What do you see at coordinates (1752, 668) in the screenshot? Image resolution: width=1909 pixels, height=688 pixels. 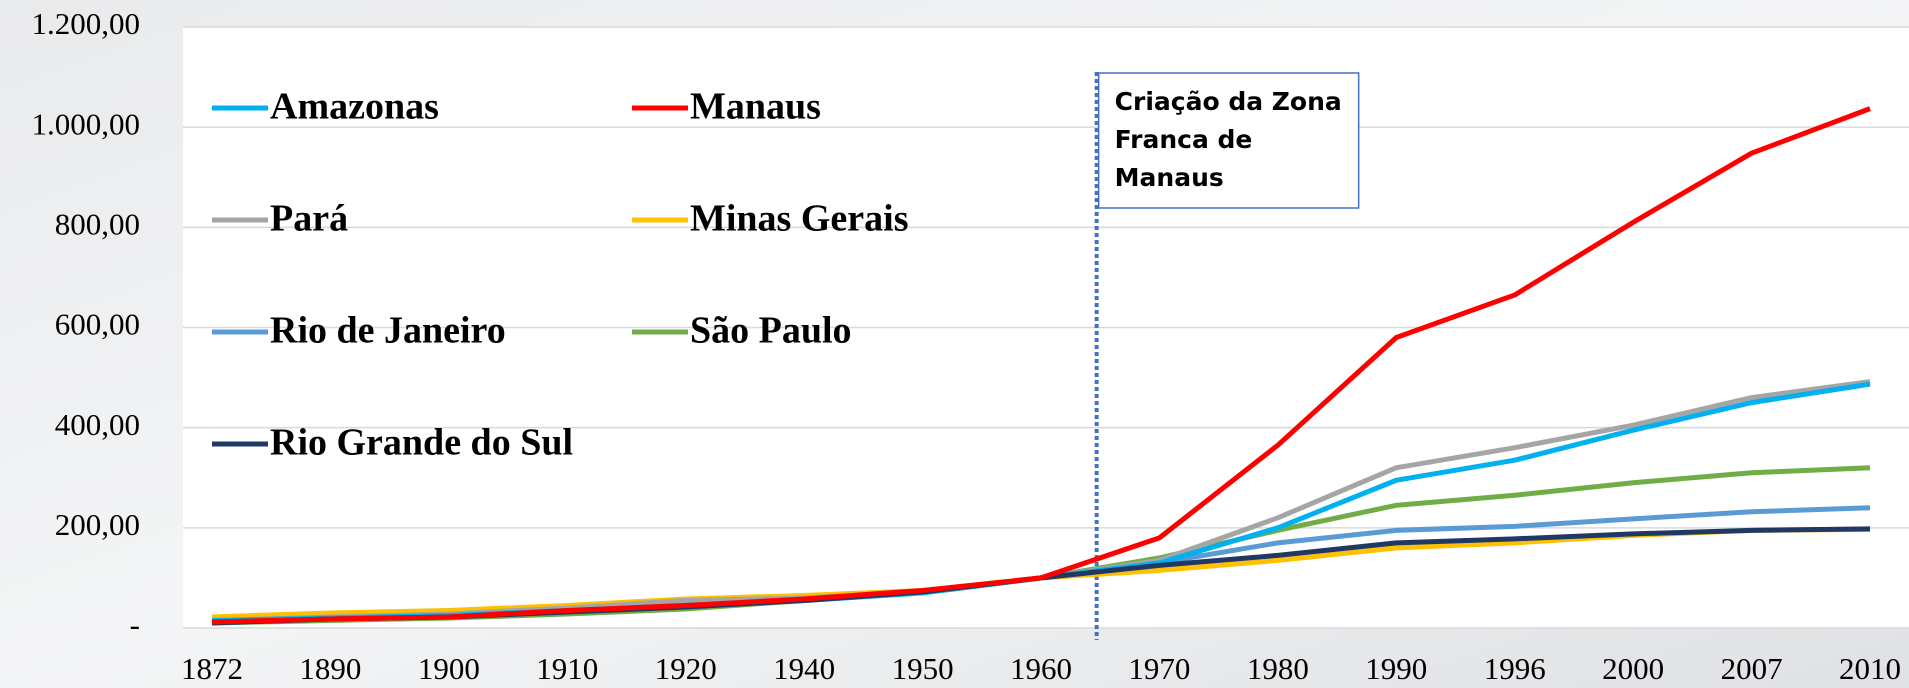 I see `x-tick-label: 2007` at bounding box center [1752, 668].